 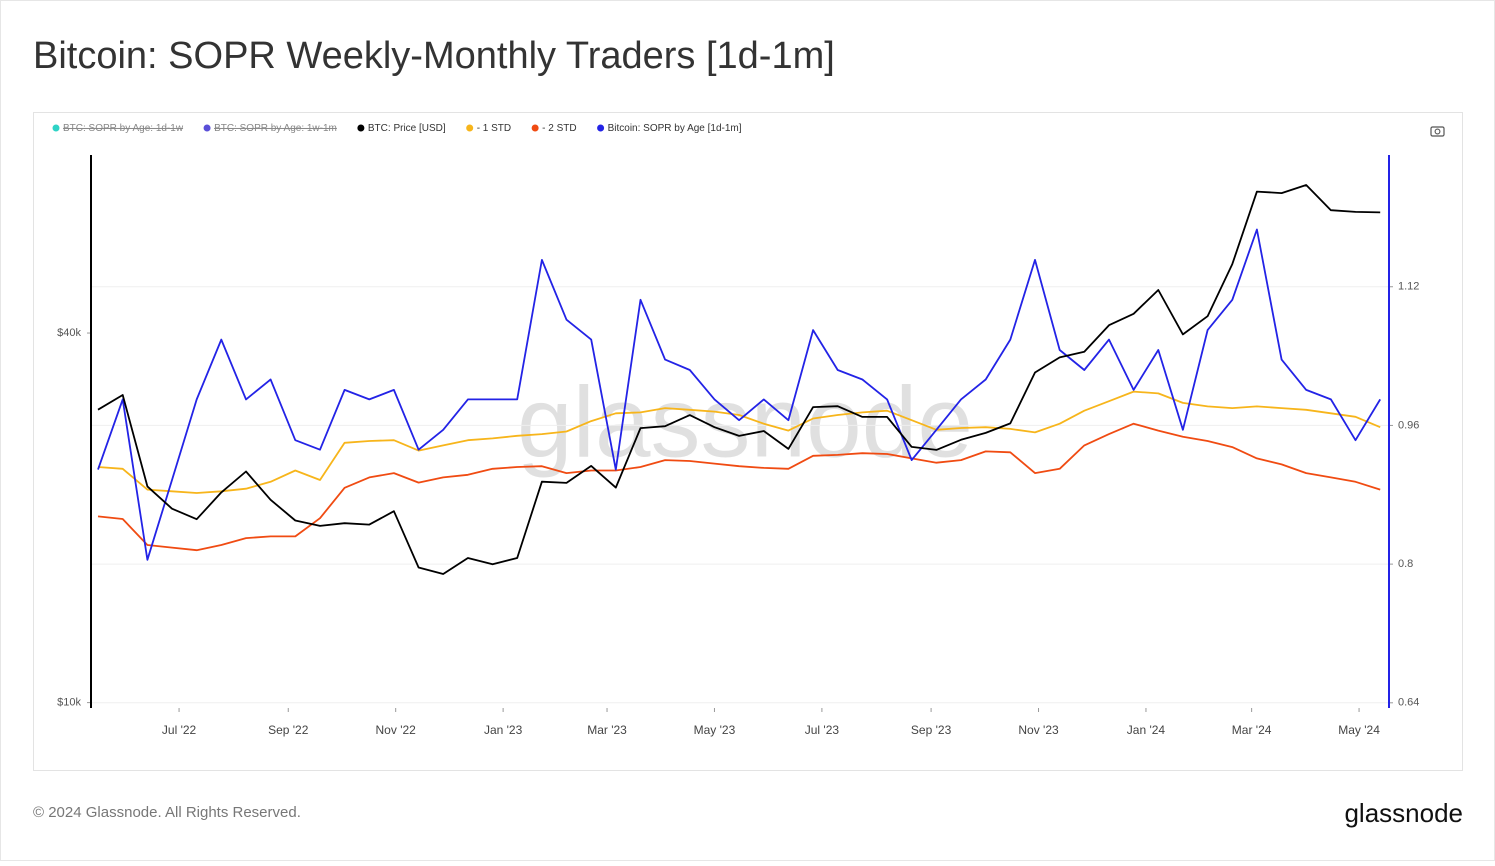 I want to click on camera-body, so click(x=1437, y=131).